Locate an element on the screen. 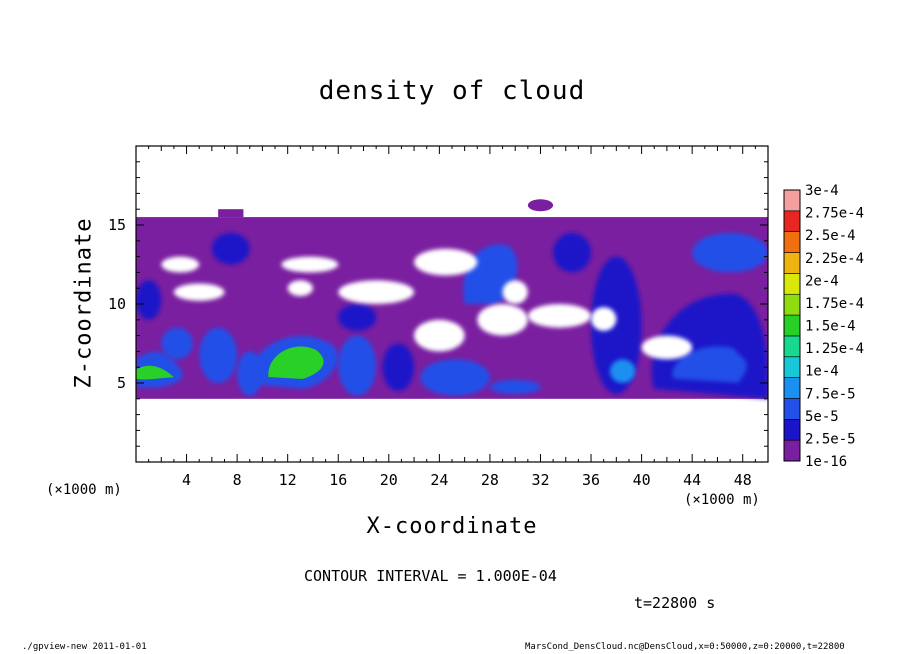 The width and height of the screenshot is (904, 654). x-tick-label: 24 is located at coordinates (439, 480).